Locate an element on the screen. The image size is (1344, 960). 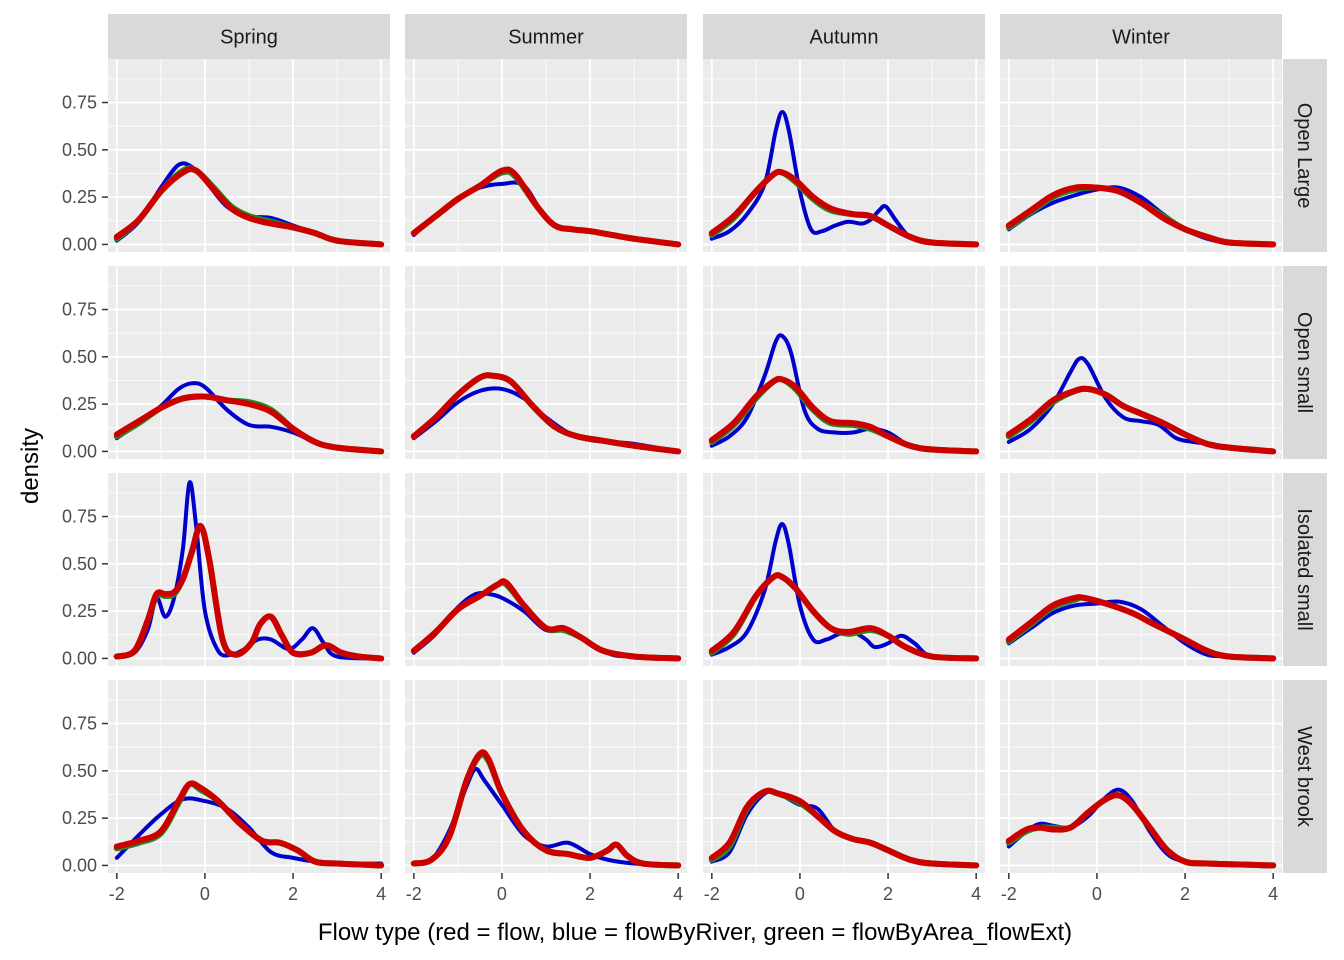
column-strip-summer: Summer is located at coordinates (546, 36).